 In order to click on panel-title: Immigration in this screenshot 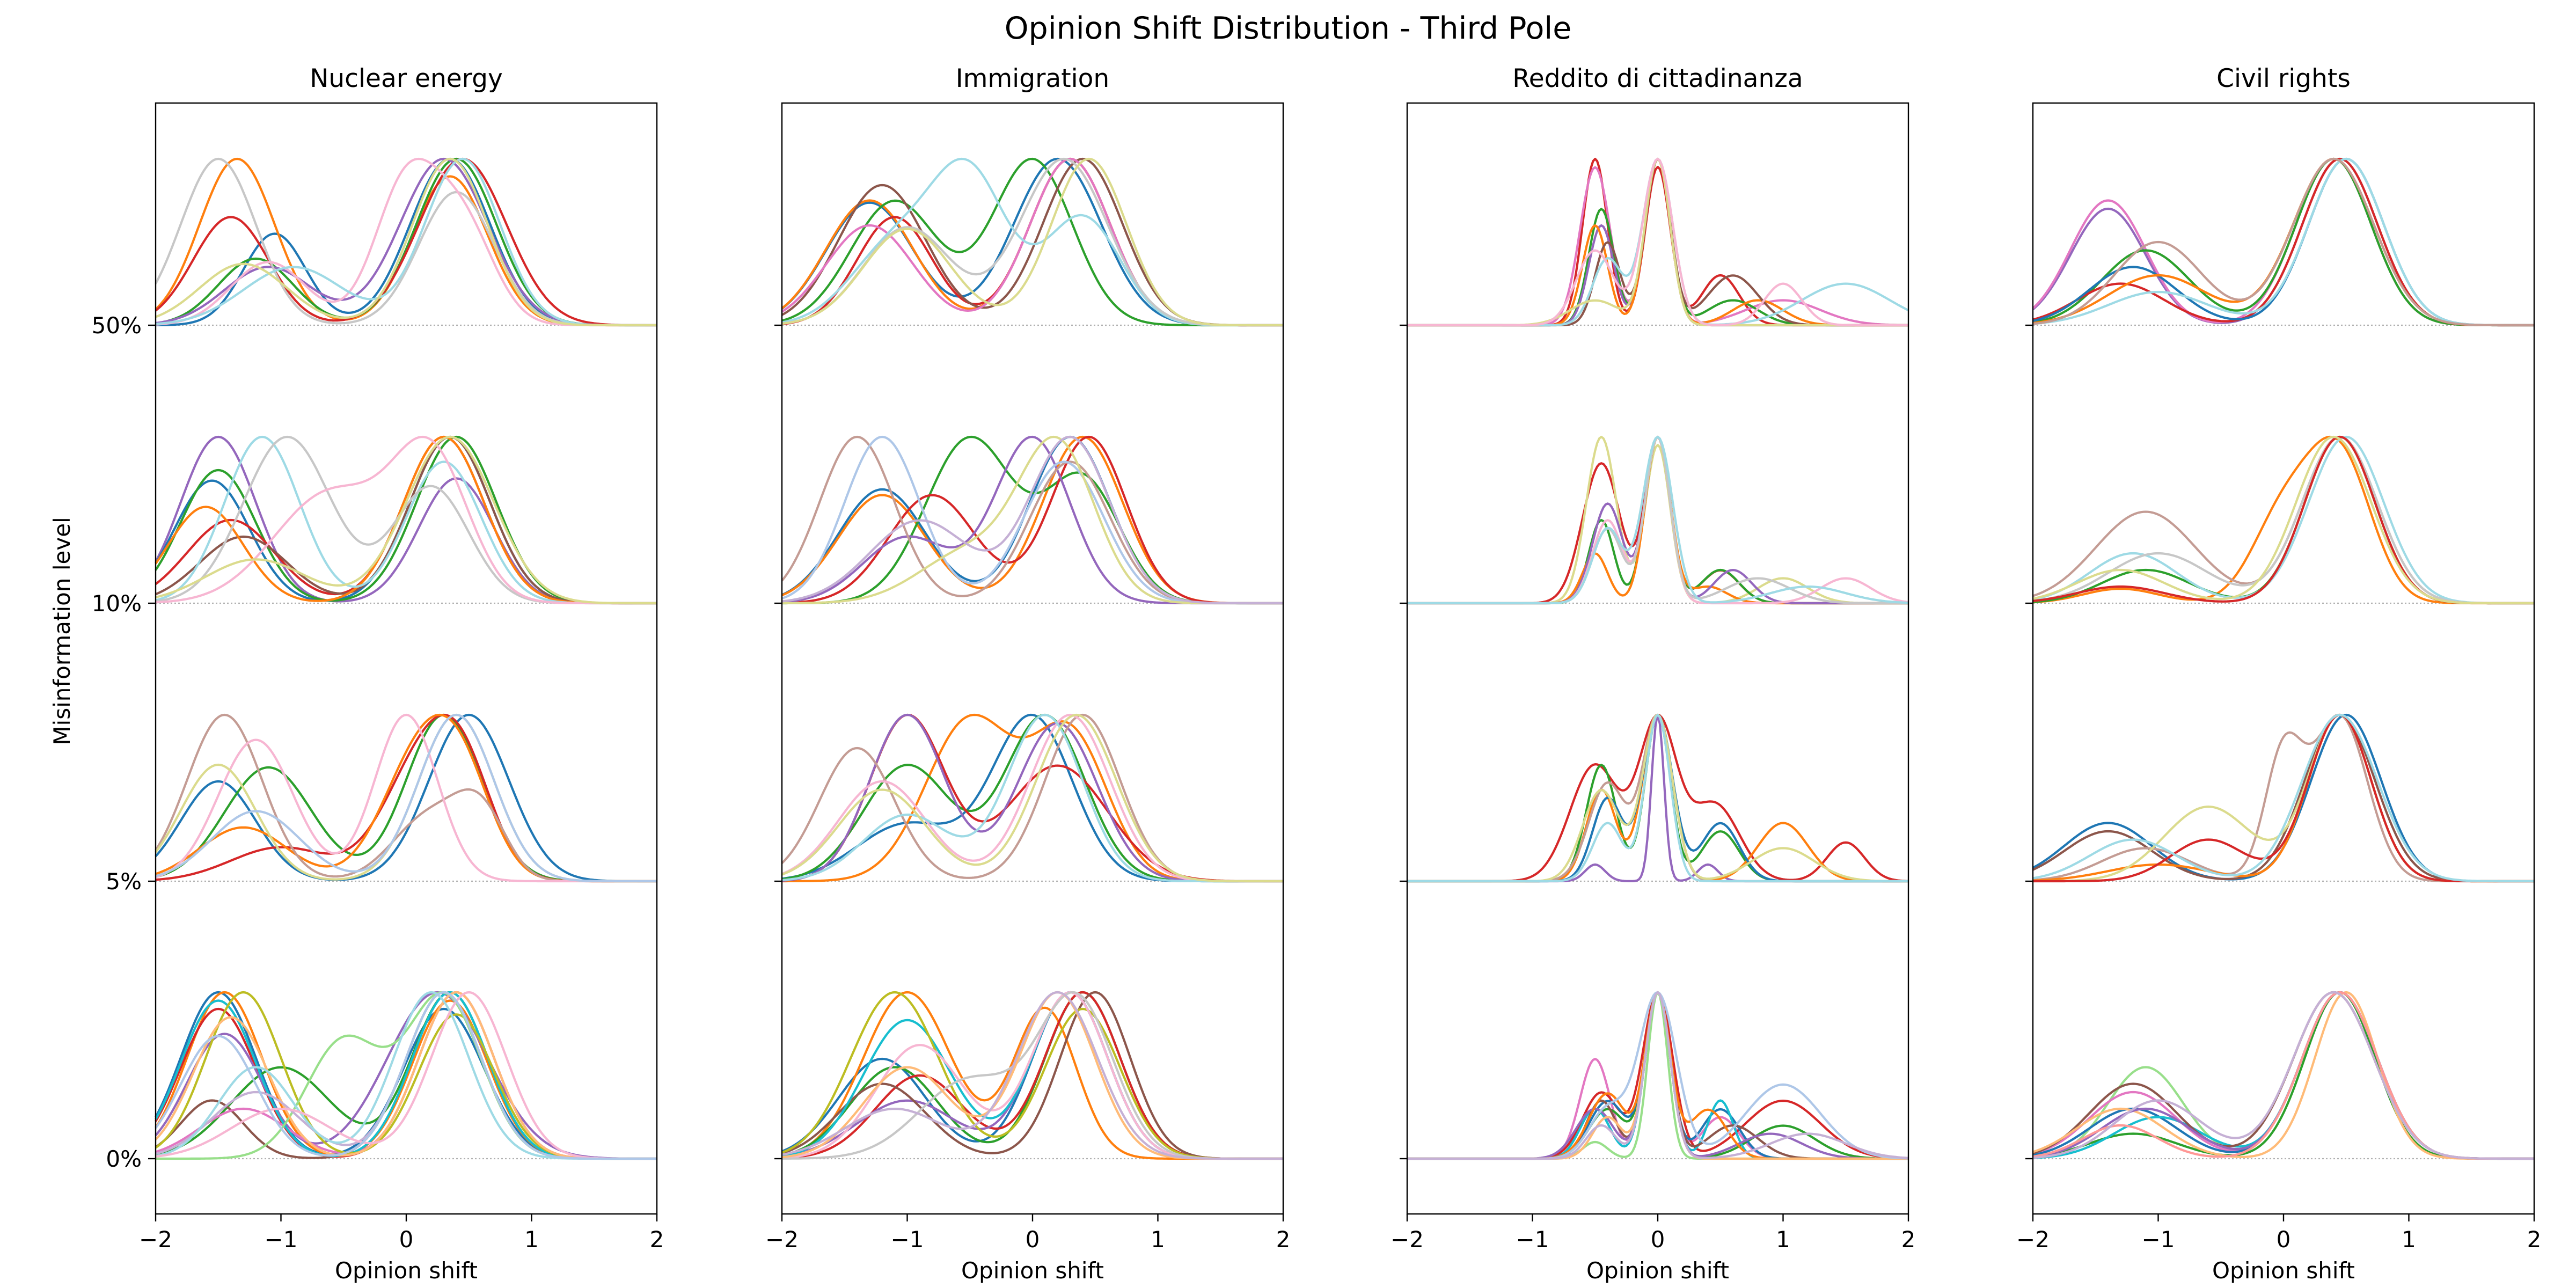, I will do `click(1032, 78)`.